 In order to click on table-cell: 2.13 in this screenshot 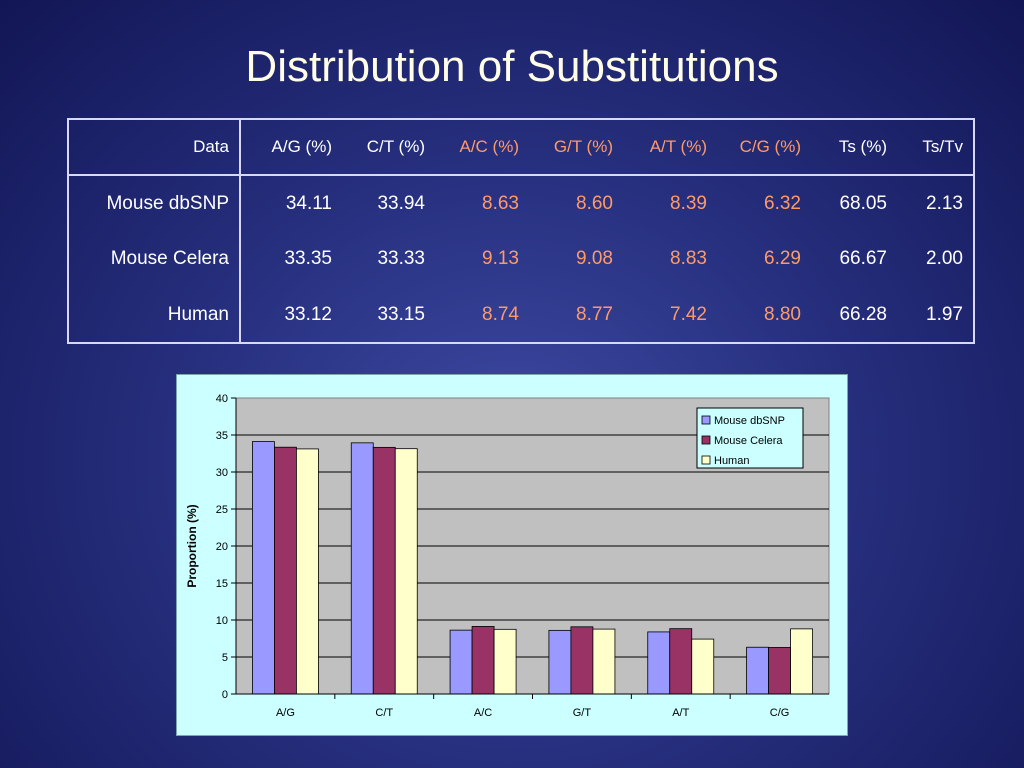, I will do `click(944, 203)`.